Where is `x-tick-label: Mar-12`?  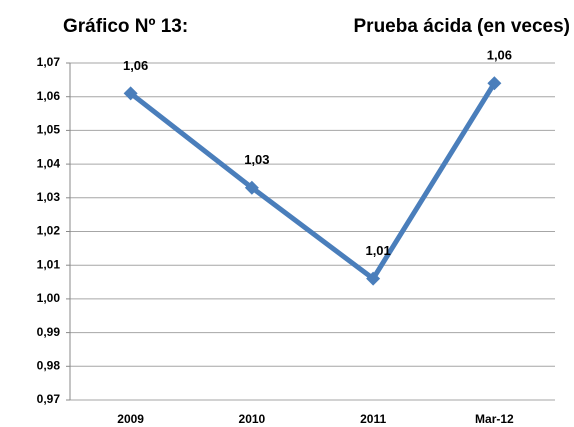 x-tick-label: Mar-12 is located at coordinates (494, 419).